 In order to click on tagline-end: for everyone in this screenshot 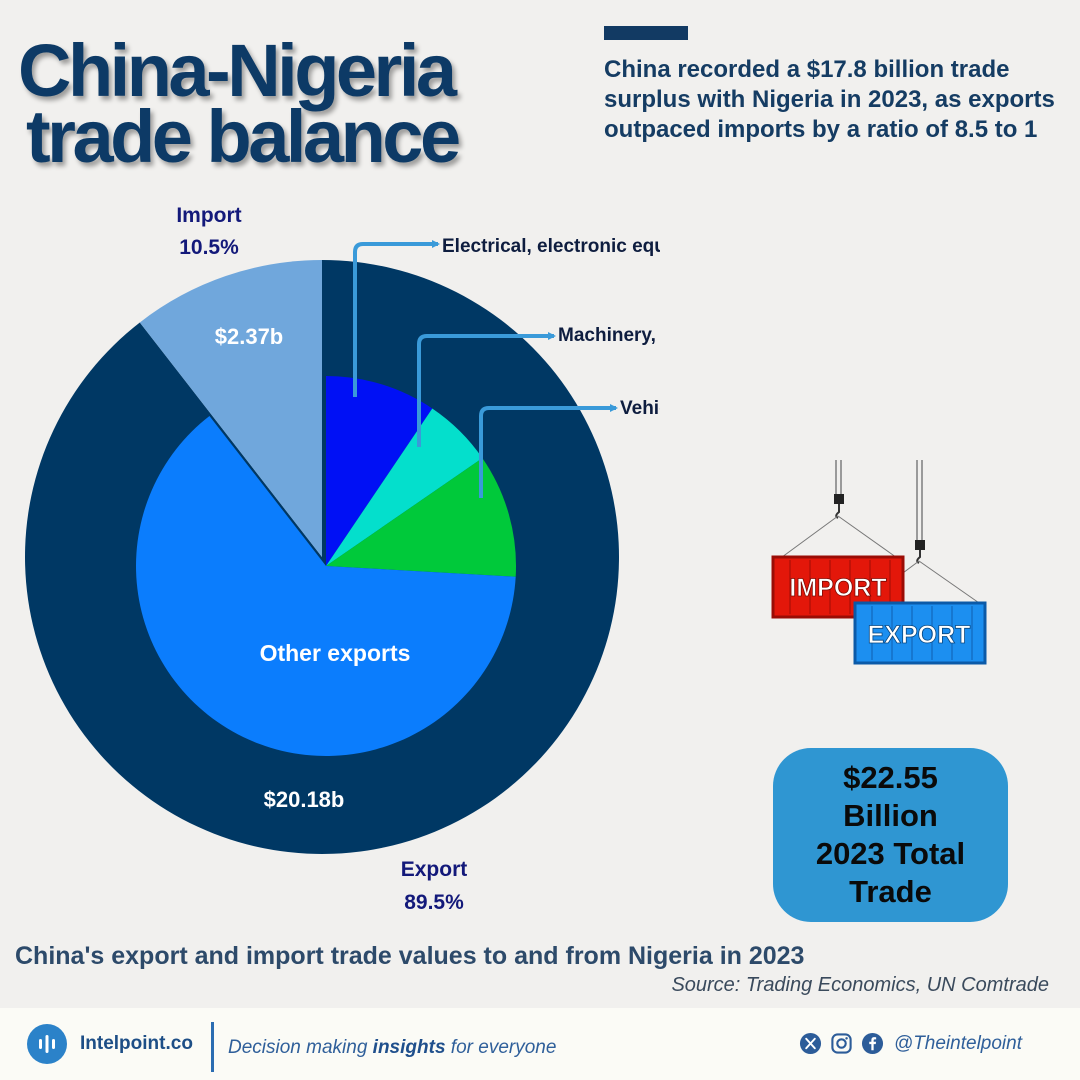, I will do `click(501, 1047)`.